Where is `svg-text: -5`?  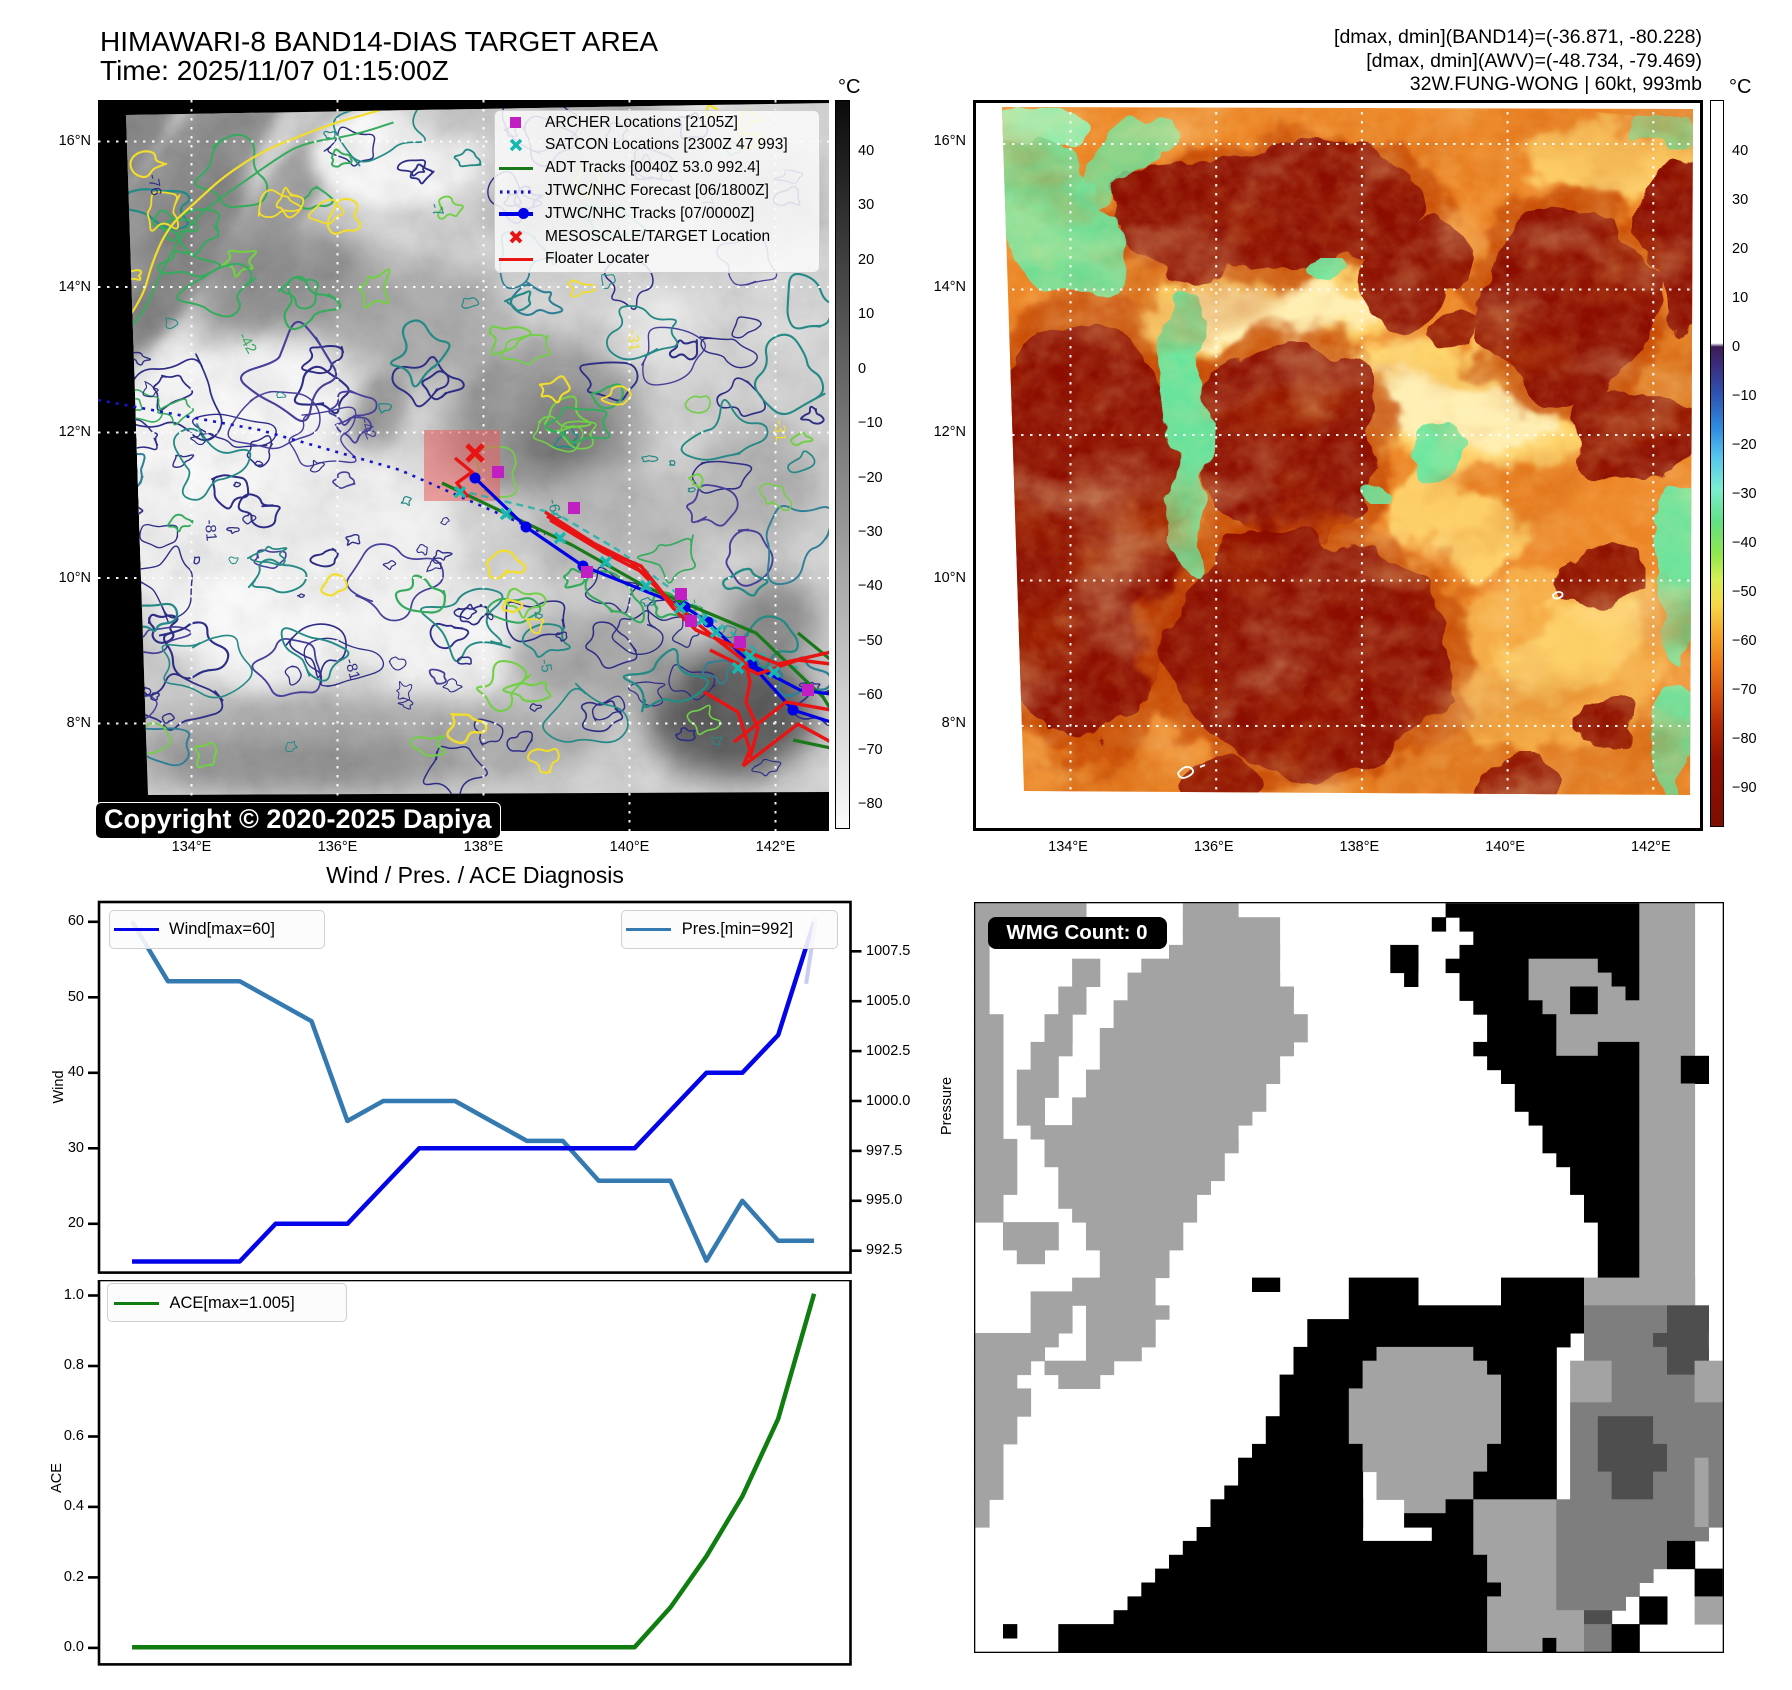 svg-text: -5 is located at coordinates (545, 666).